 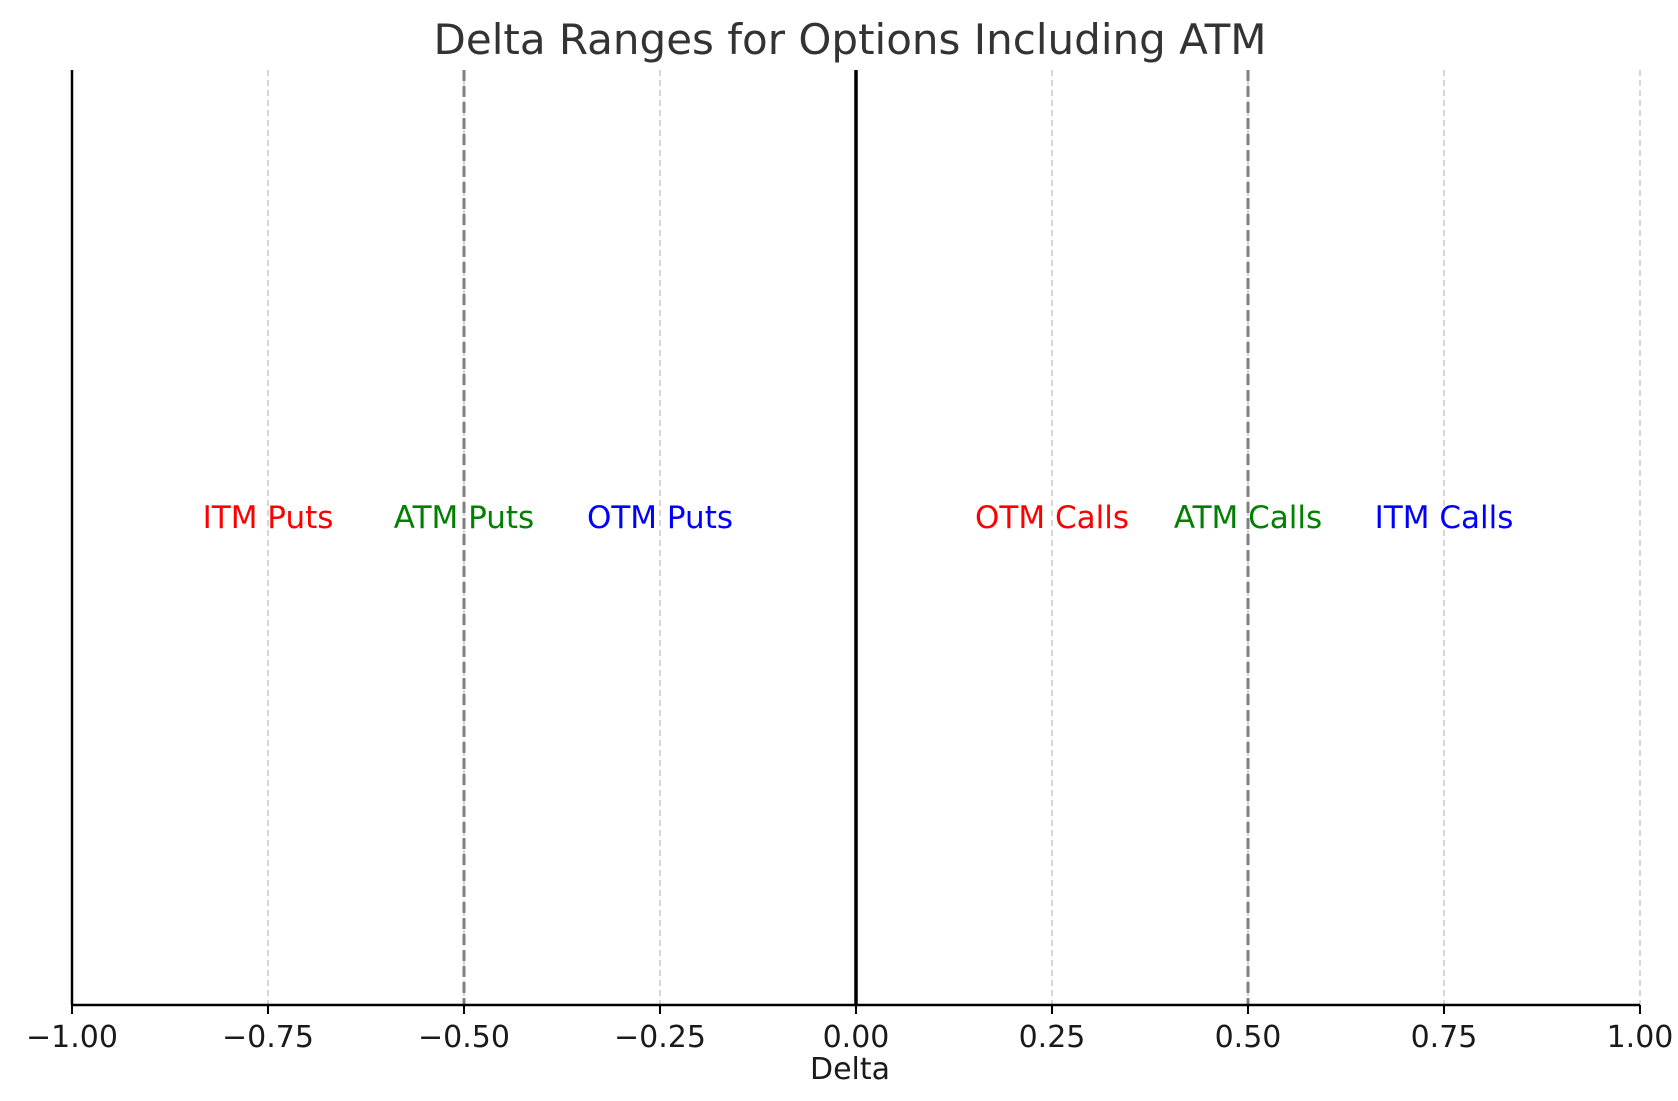 I want to click on chart-title: Delta Ranges for Options Including ATM, so click(x=850, y=39).